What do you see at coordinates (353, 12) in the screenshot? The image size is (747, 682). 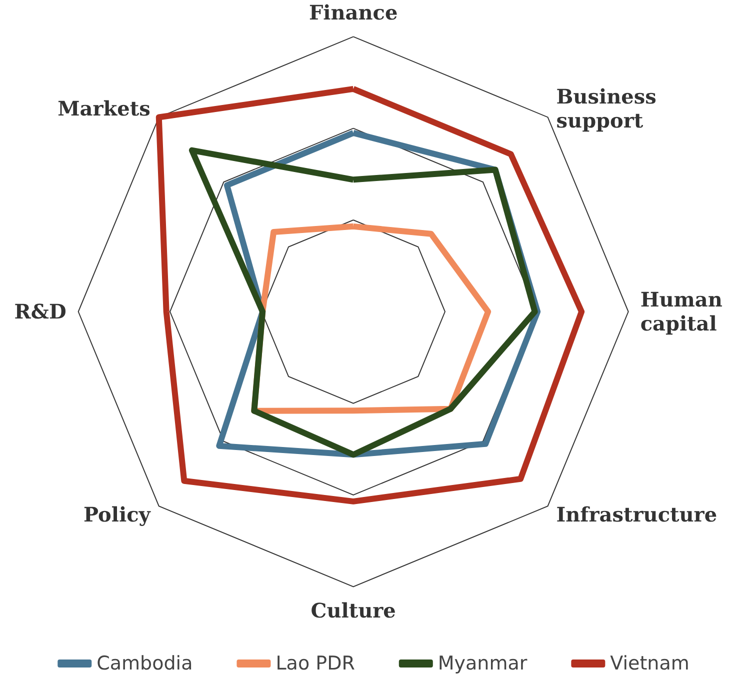 I see `spoke-label: Finance` at bounding box center [353, 12].